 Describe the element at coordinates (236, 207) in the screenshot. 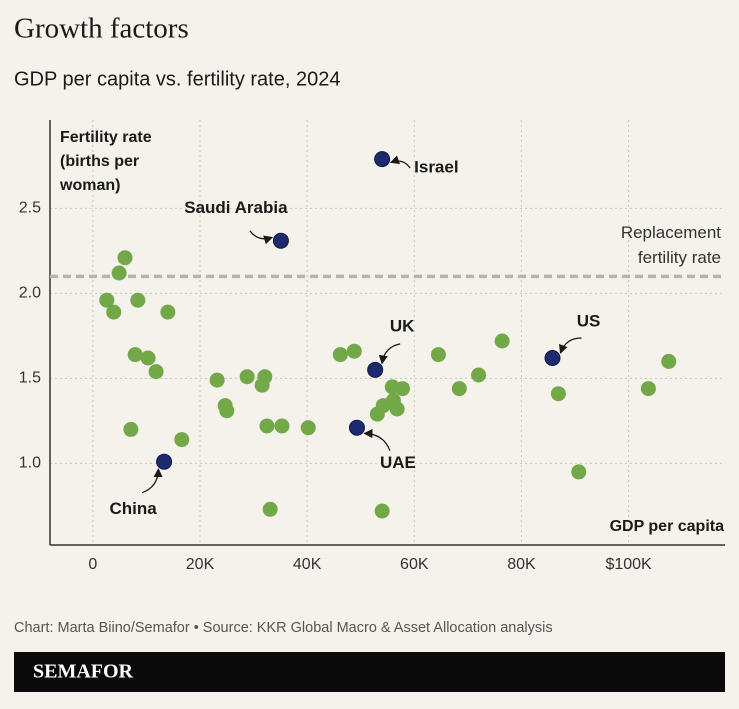

I see `point-label: Saudi Arabia` at that location.